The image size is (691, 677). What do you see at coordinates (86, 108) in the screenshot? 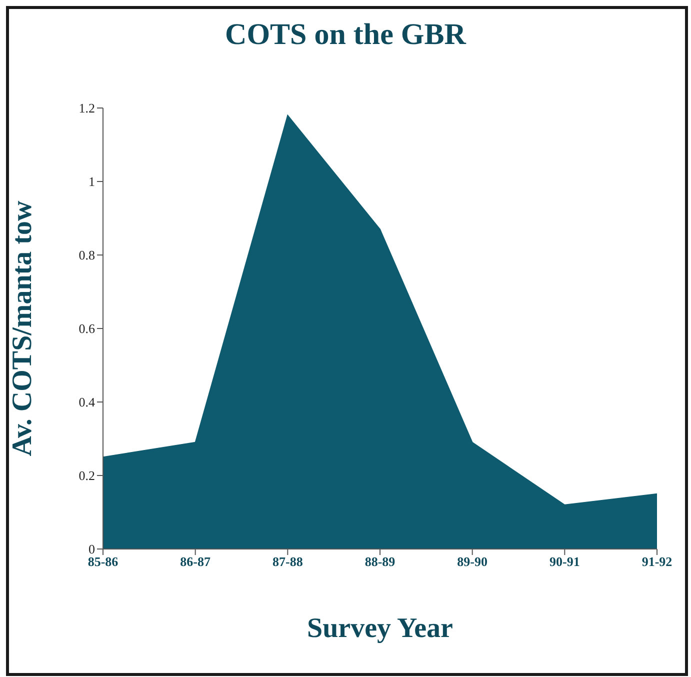
I see `y-tick-label: 1.2` at bounding box center [86, 108].